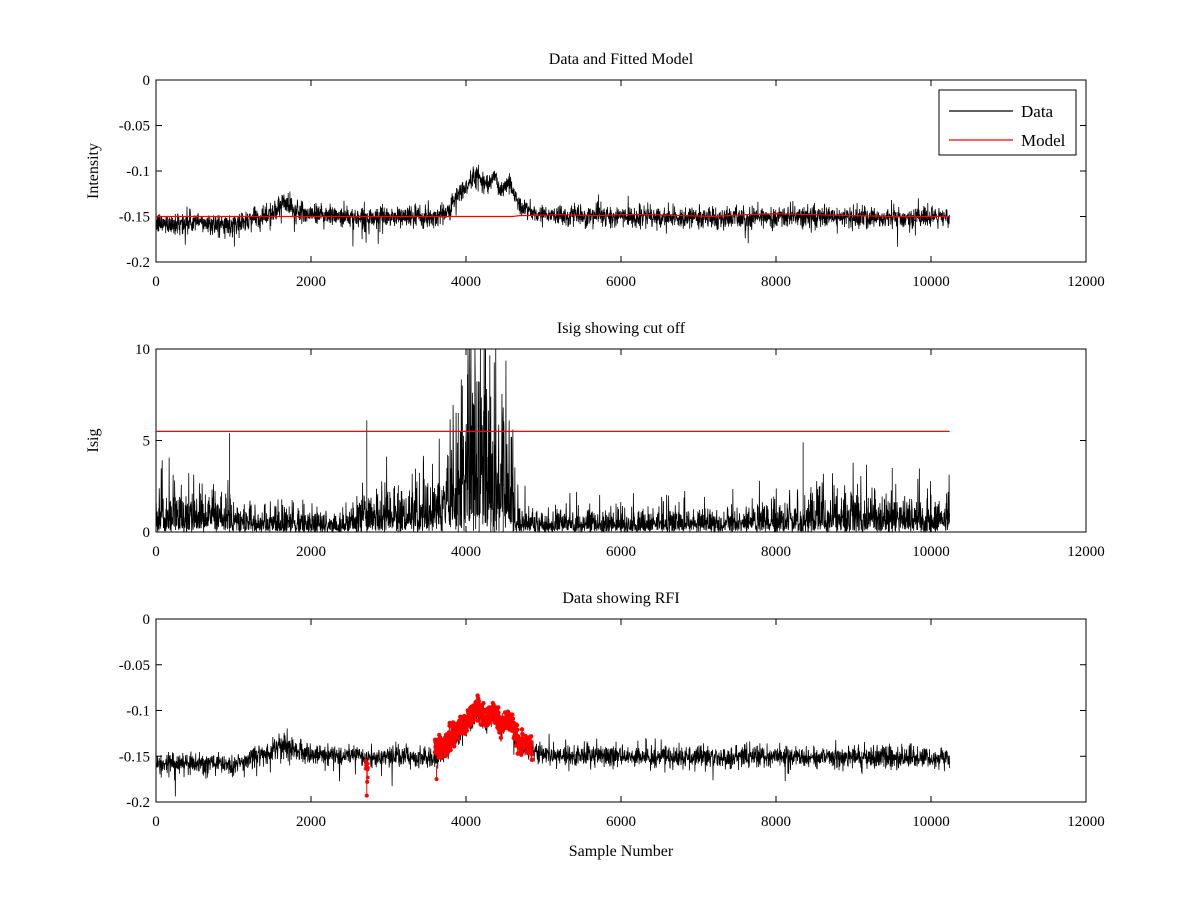 The width and height of the screenshot is (1200, 900). I want to click on subplot-title: Data showing RFI, so click(620, 598).